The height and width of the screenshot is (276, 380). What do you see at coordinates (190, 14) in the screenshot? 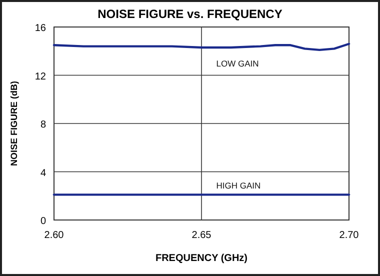
I see `chart-title: NOISE FIGURE vs. FREQUENCY` at bounding box center [190, 14].